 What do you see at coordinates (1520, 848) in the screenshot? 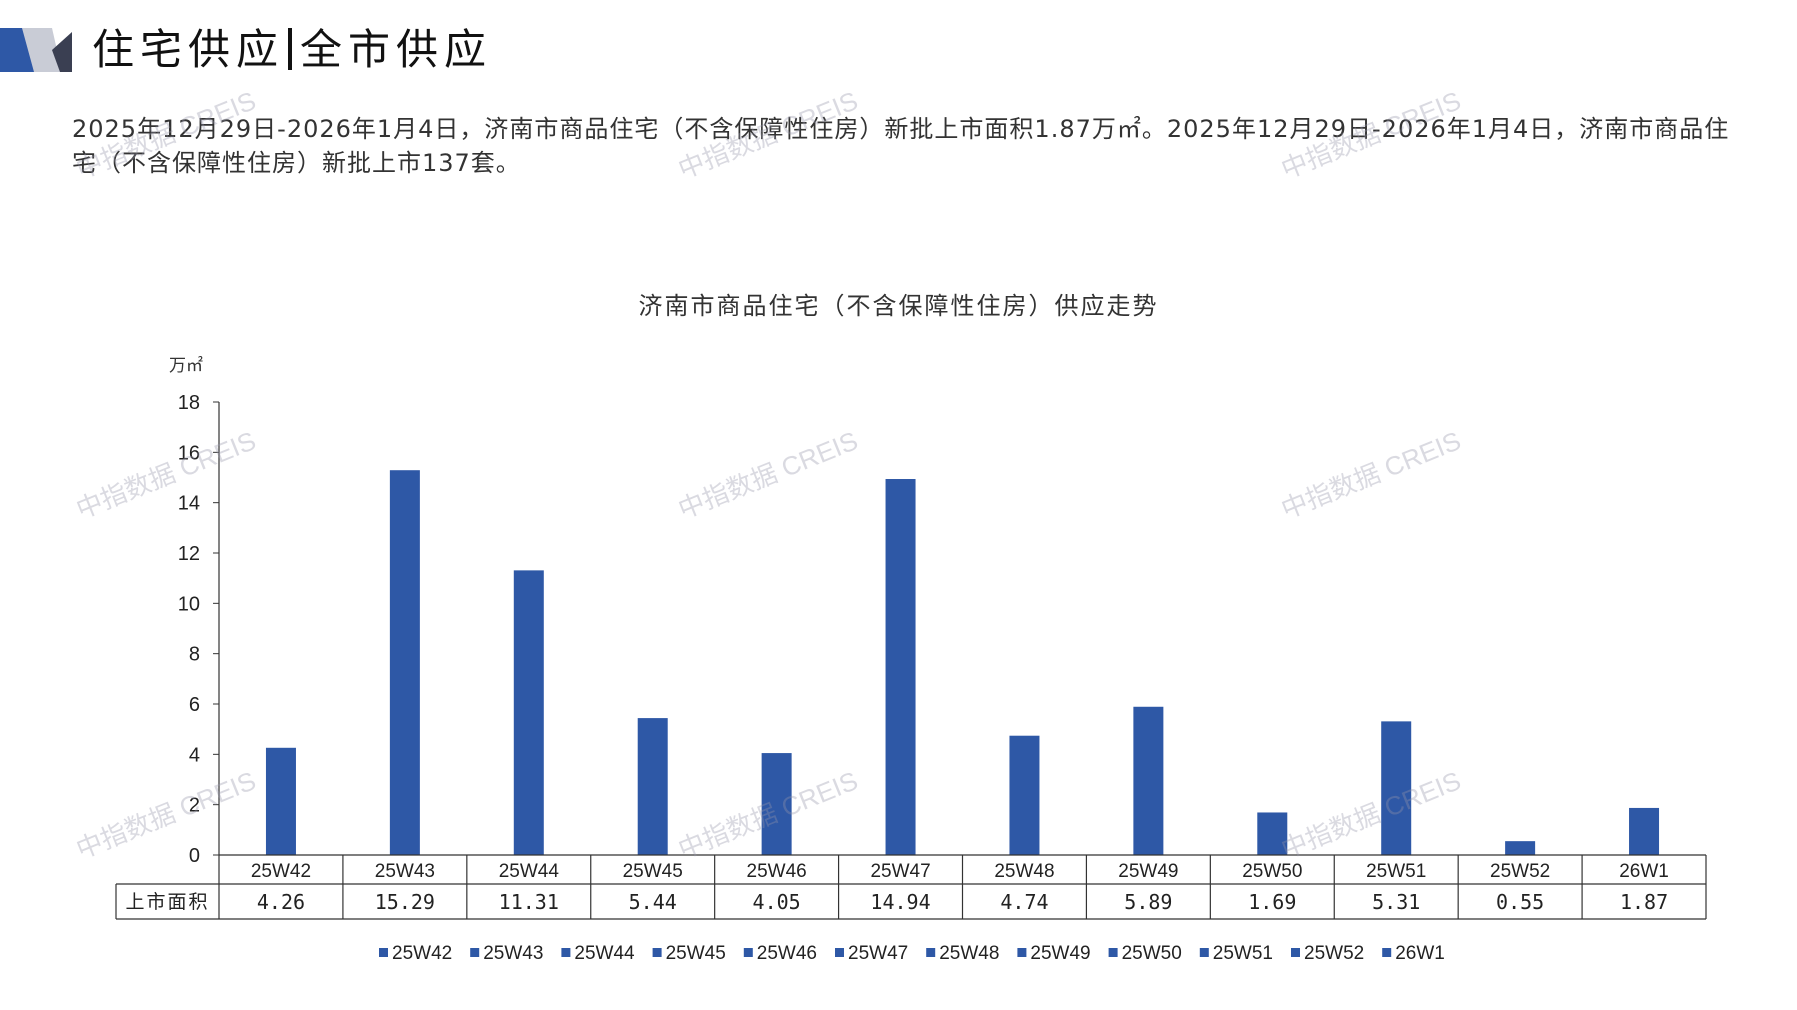
I see `bar-25W52` at bounding box center [1520, 848].